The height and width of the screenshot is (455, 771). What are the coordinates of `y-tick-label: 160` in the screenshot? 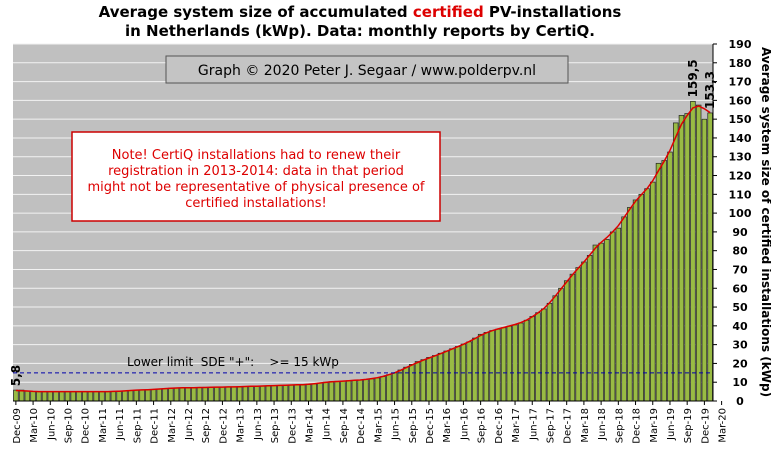 It's located at (740, 100).